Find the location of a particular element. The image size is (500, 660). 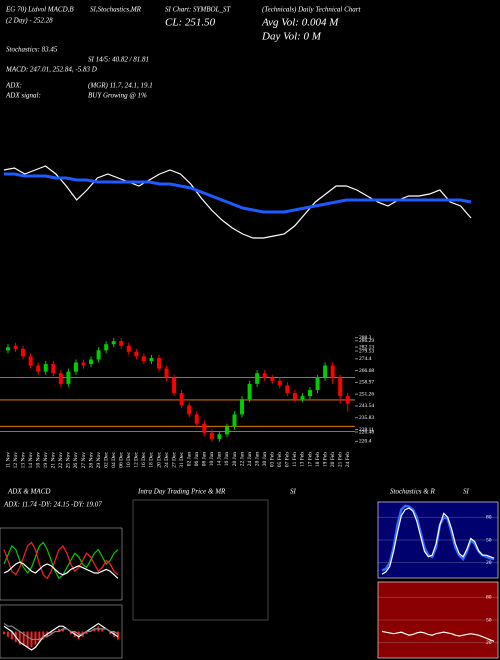

x-tick-label: 20 Dec is located at coordinates (159, 459).